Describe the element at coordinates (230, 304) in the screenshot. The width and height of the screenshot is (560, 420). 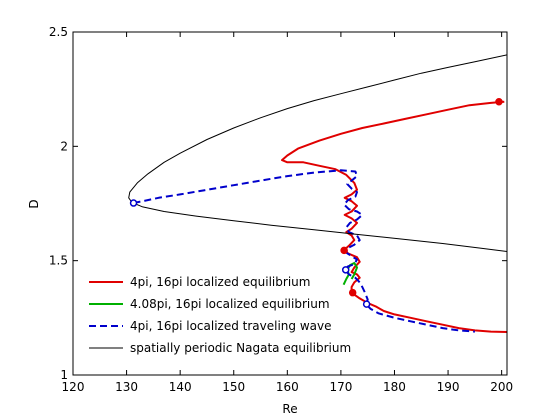
I see `legend-label-2: 4.08pi, 16pi localized equilibrium` at that location.